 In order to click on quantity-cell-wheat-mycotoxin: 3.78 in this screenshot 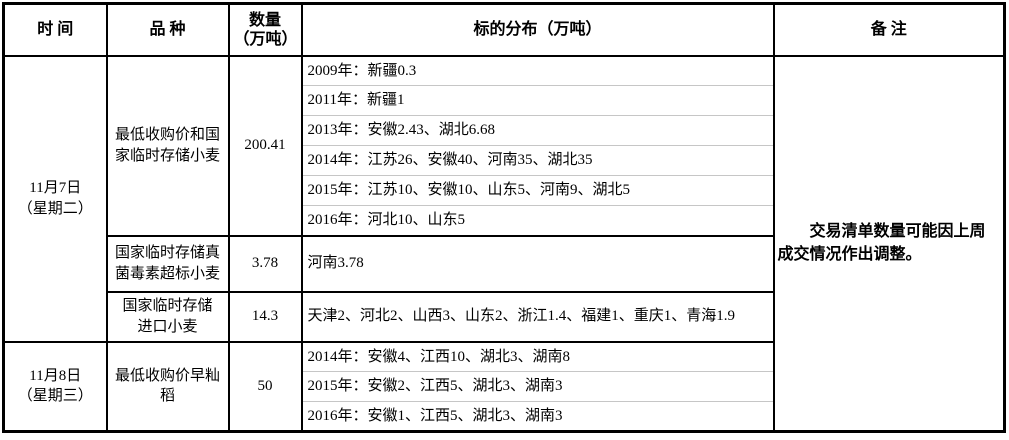, I will do `click(265, 263)`.